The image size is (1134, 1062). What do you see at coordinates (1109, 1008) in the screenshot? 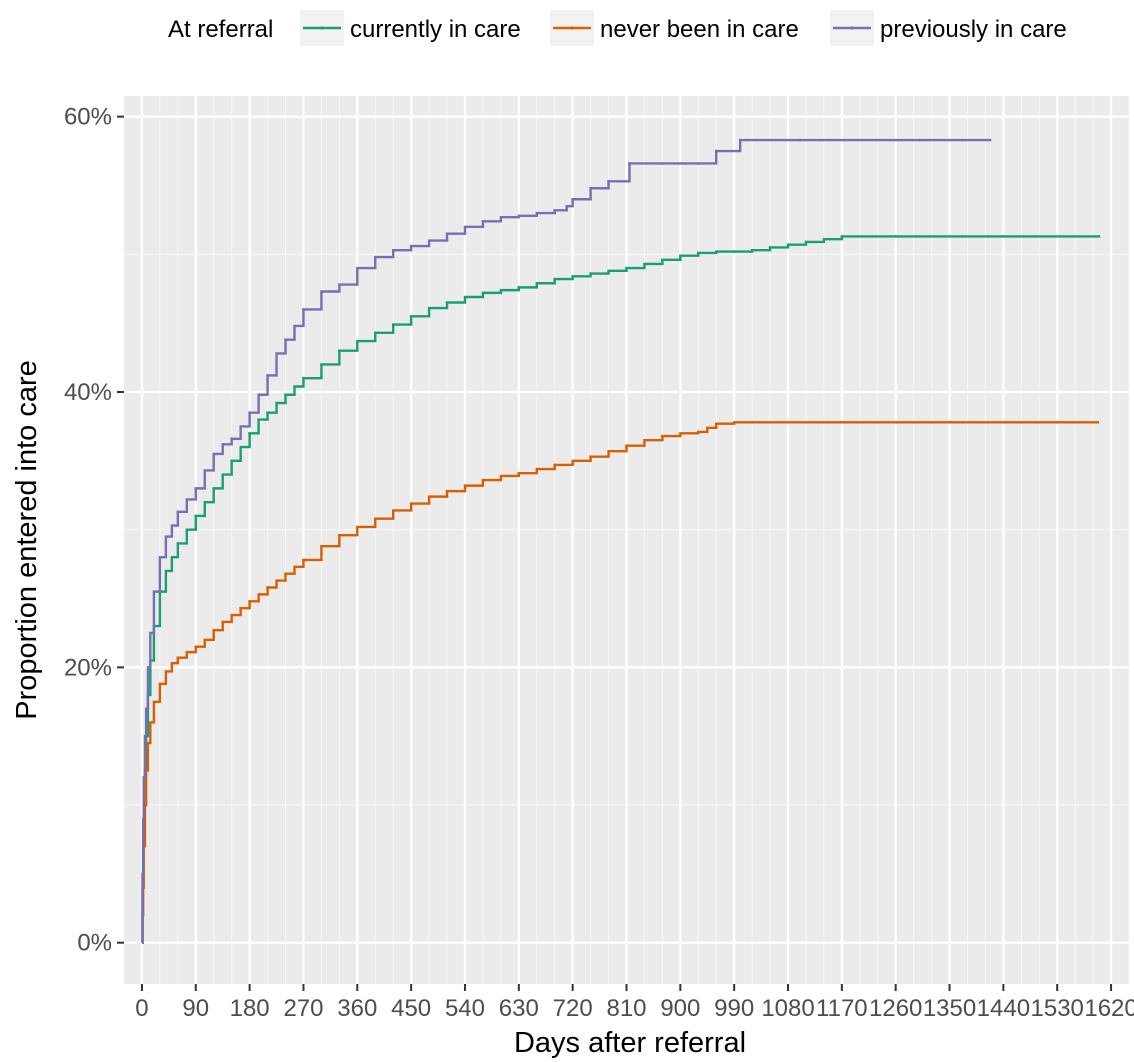
I see `x-tick-label: 1620` at bounding box center [1109, 1008].